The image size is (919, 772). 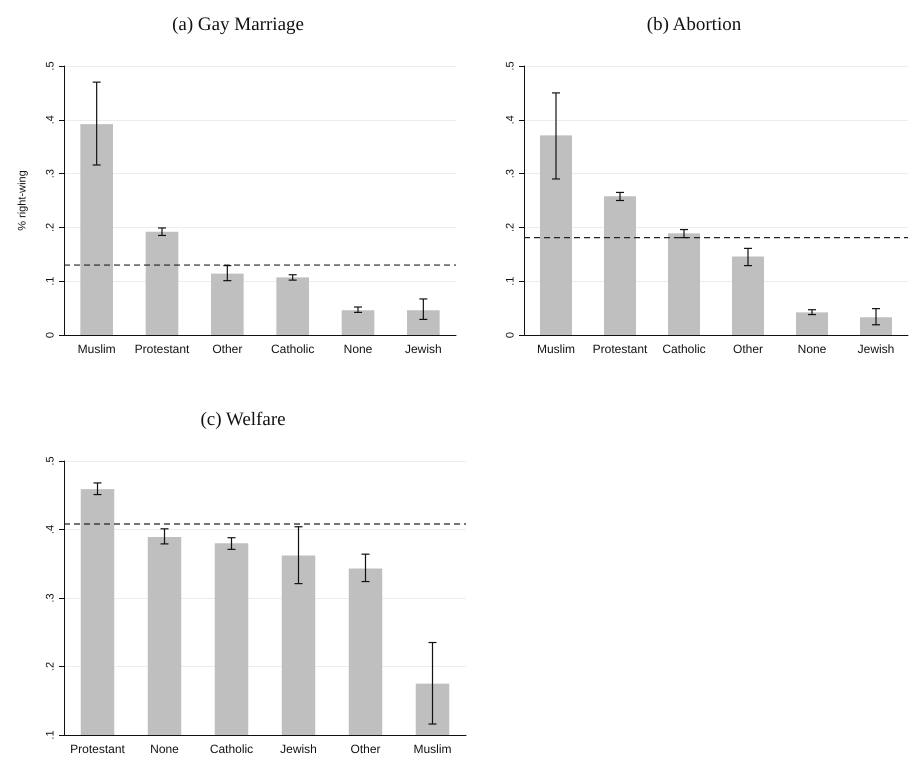 What do you see at coordinates (238, 24) in the screenshot?
I see `chart-title: (a) Gay Marriage` at bounding box center [238, 24].